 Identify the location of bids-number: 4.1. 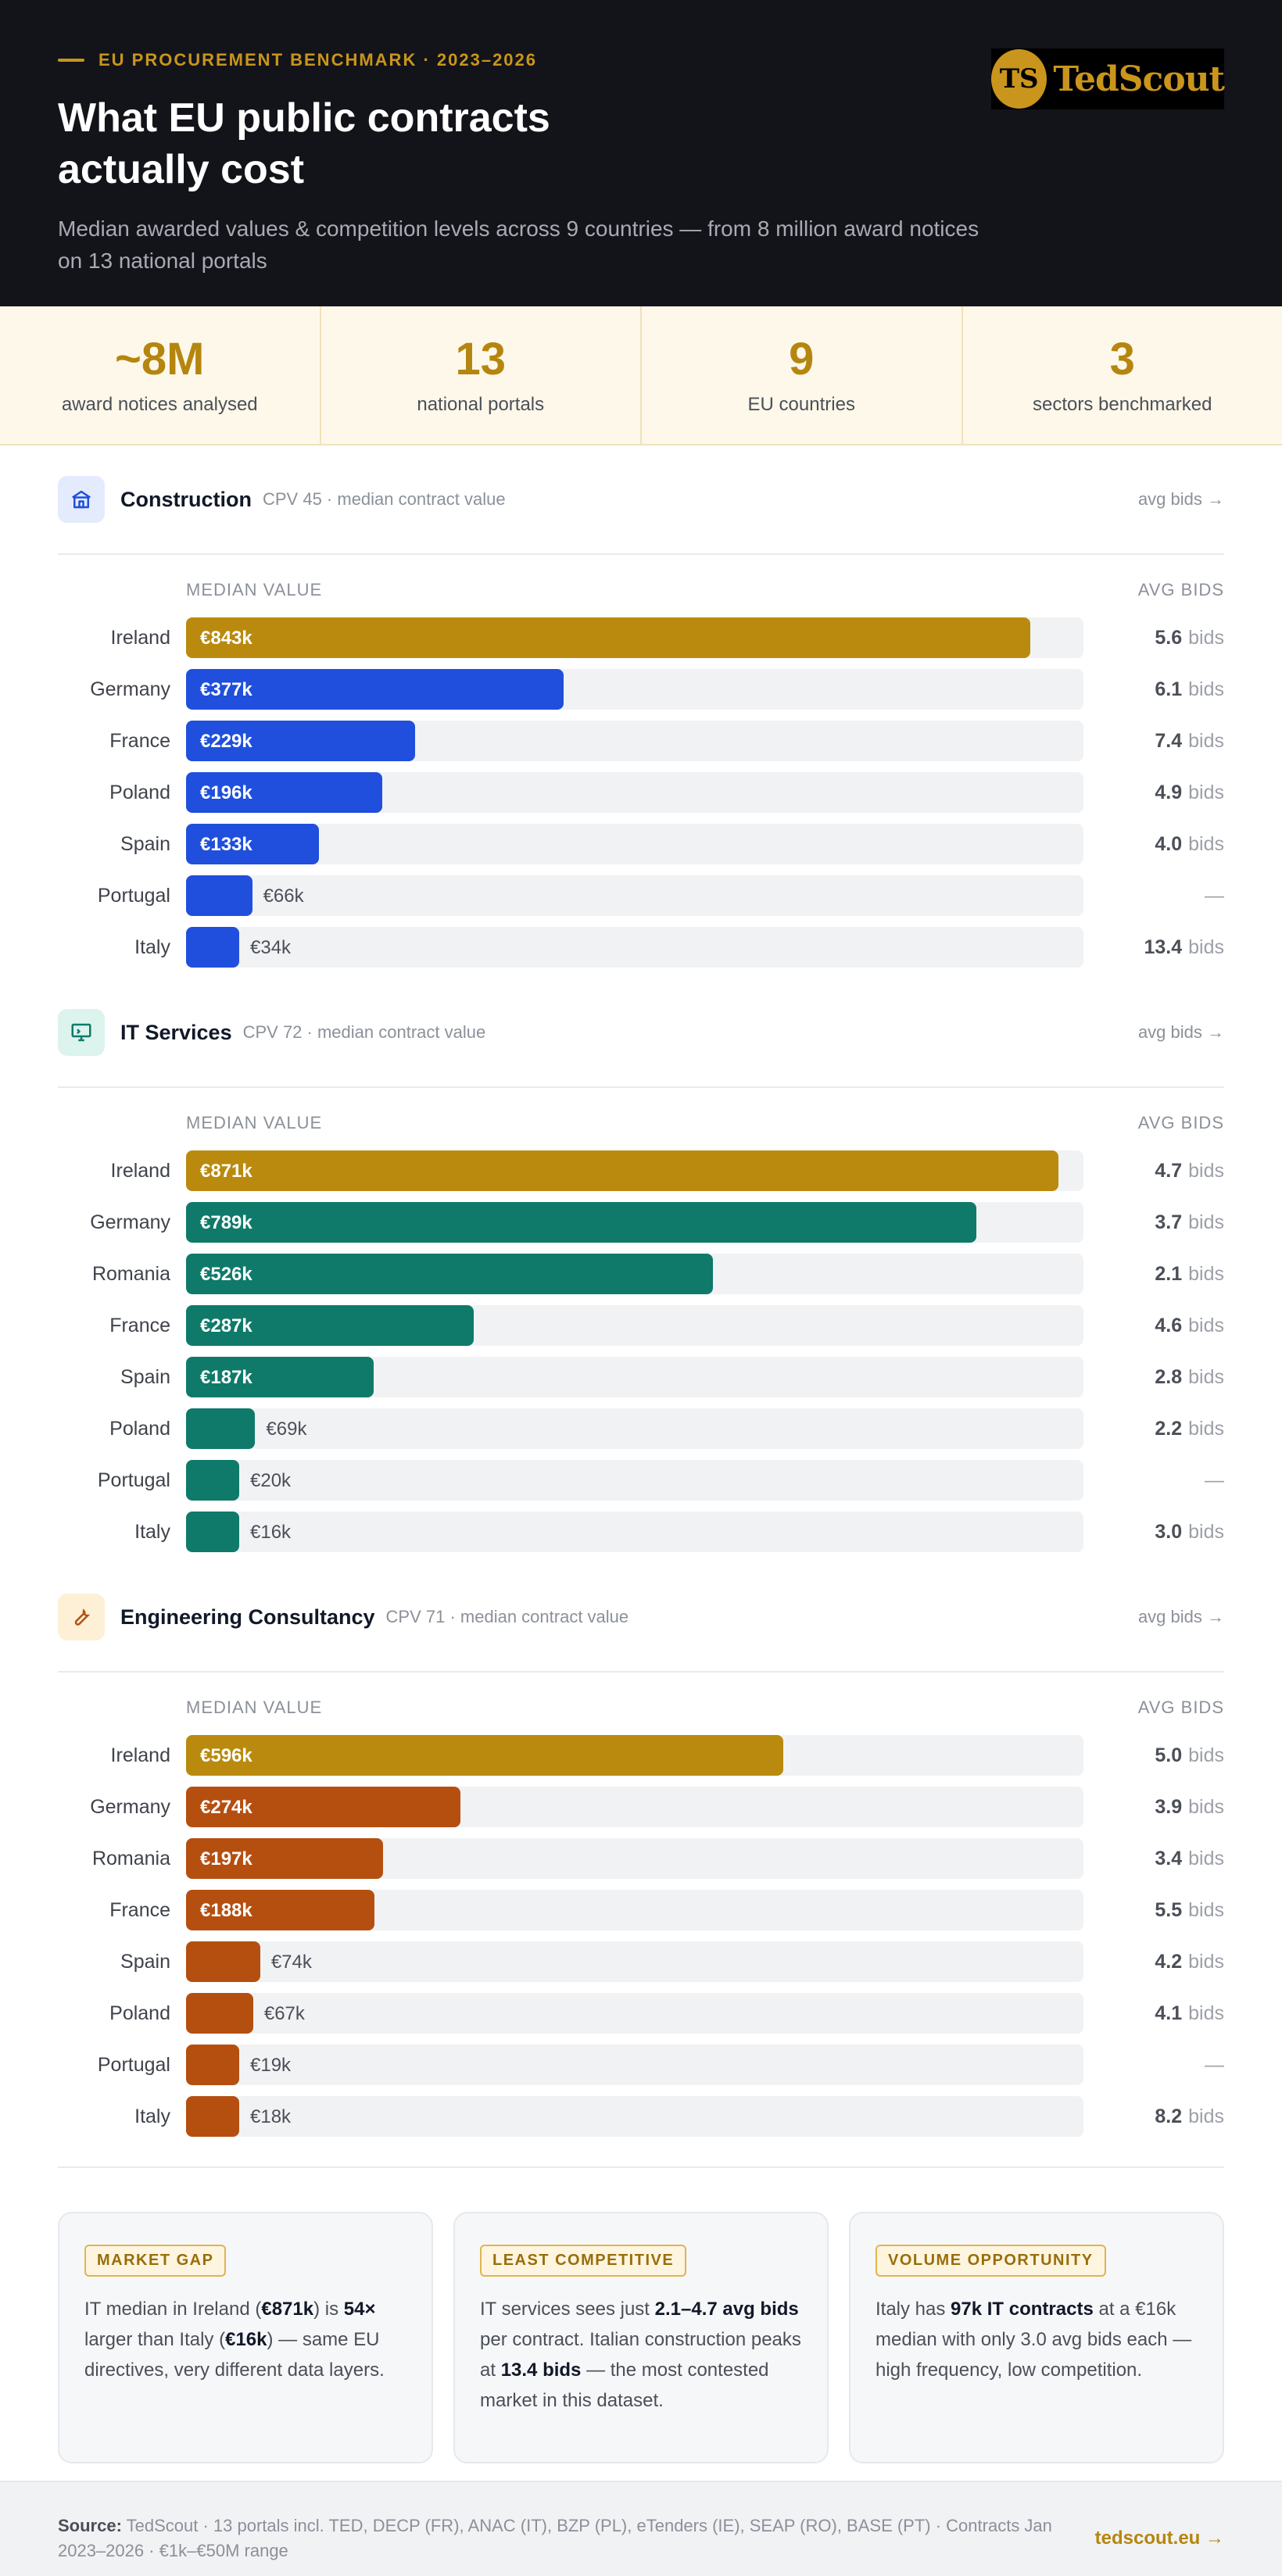
(1169, 2013).